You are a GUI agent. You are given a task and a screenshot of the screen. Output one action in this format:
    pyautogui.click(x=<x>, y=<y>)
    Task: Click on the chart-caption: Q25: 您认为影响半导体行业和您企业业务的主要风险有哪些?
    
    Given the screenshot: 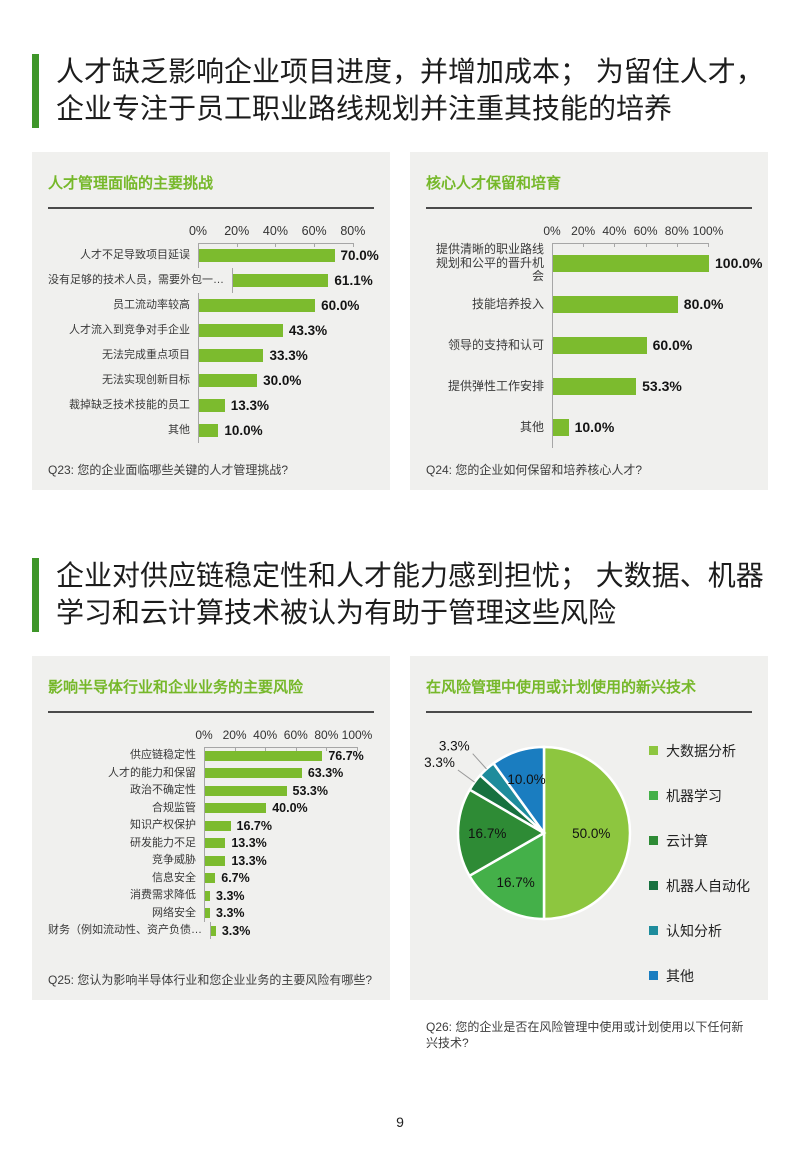 What is the action you would take?
    pyautogui.click(x=210, y=979)
    